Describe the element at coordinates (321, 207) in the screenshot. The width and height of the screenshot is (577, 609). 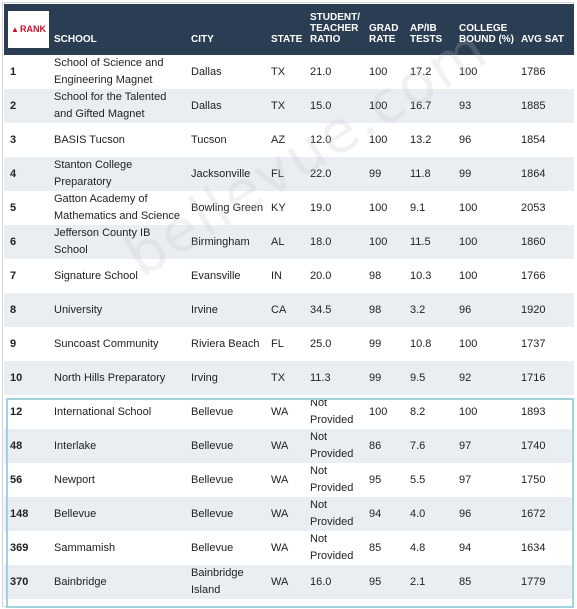
I see `ratio-cell: 19.0` at that location.